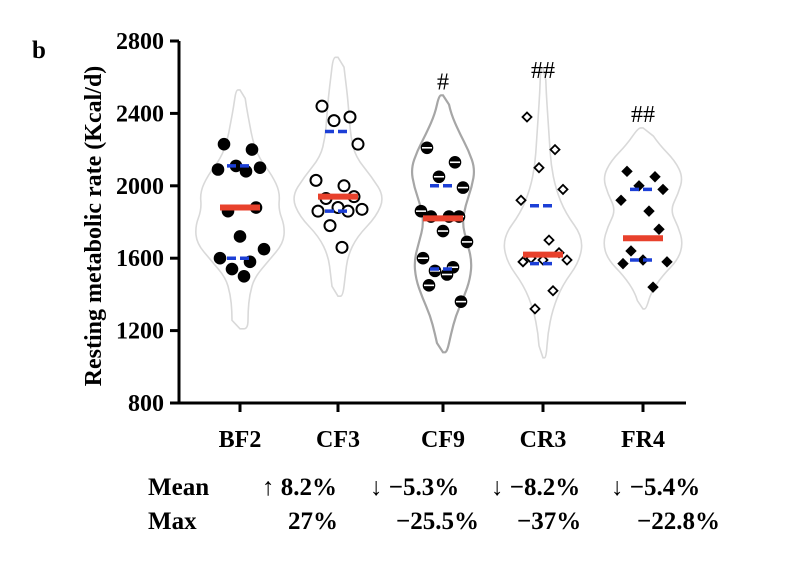 The height and width of the screenshot is (568, 802). What do you see at coordinates (313, 521) in the screenshot?
I see `summary-max-cf3: 27%` at bounding box center [313, 521].